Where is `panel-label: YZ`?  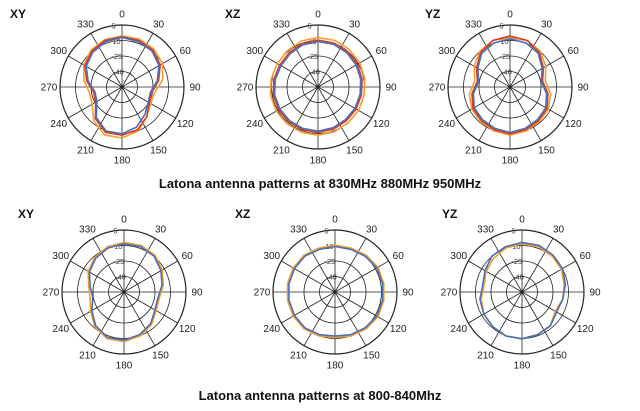
panel-label: YZ is located at coordinates (432, 14).